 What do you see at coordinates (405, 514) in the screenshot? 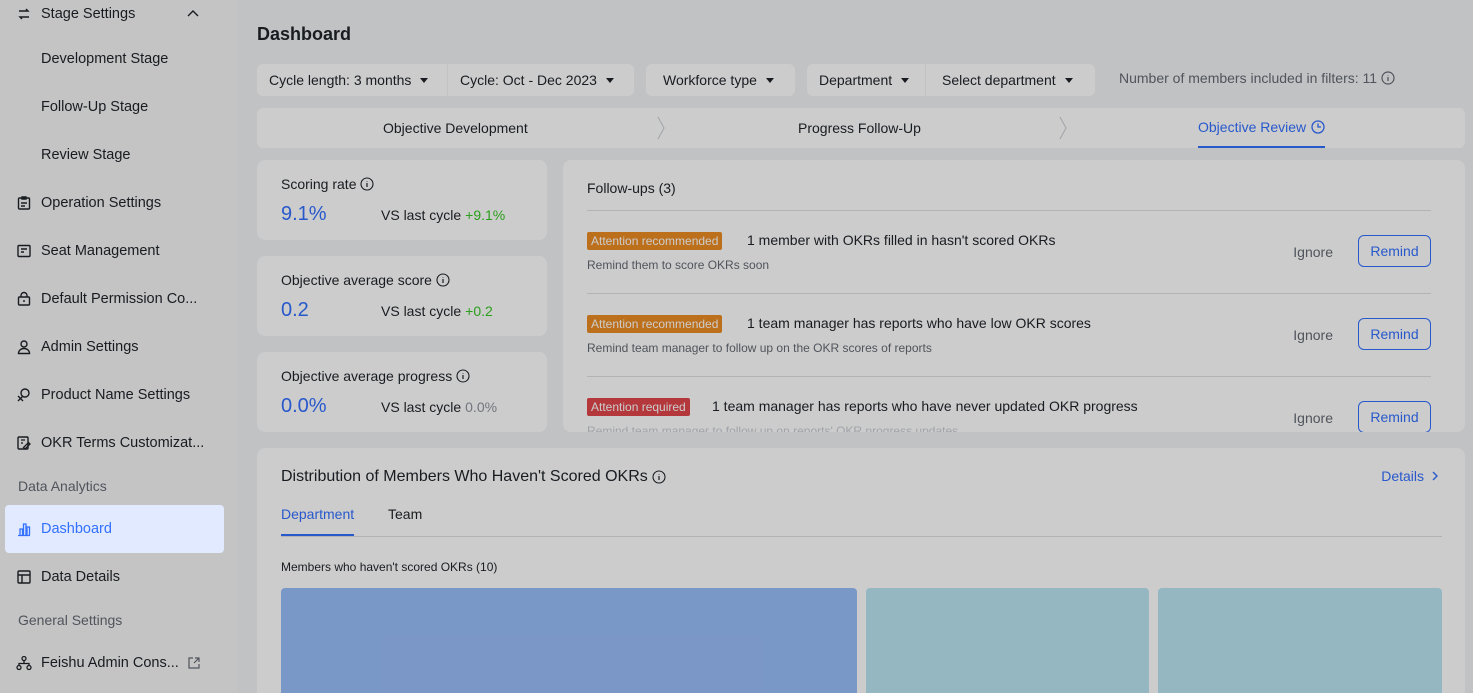
I see `tab-team: Team` at bounding box center [405, 514].